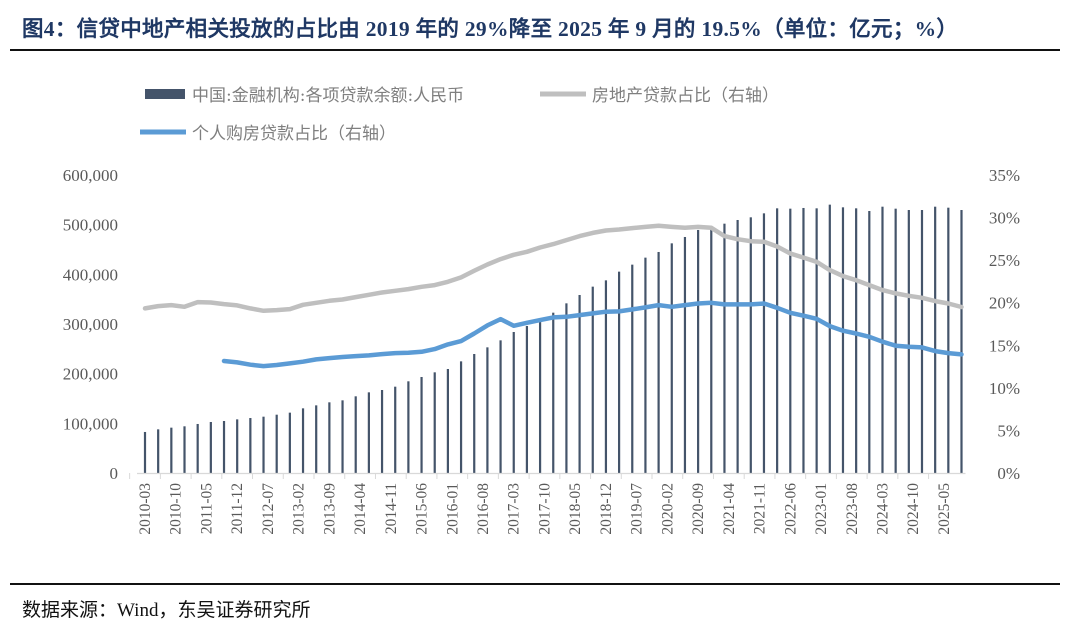  What do you see at coordinates (294, 134) in the screenshot?
I see `legend-label-housing: 个人购房贷款占比（右轴）` at bounding box center [294, 134].